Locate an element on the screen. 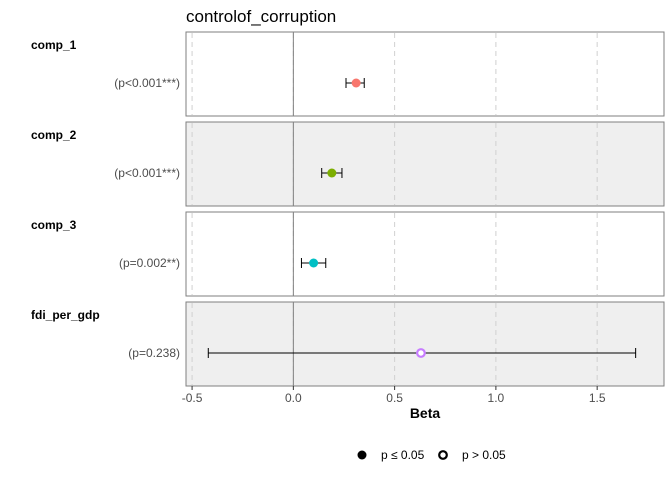  x-tick-label: 1.0 is located at coordinates (496, 398).